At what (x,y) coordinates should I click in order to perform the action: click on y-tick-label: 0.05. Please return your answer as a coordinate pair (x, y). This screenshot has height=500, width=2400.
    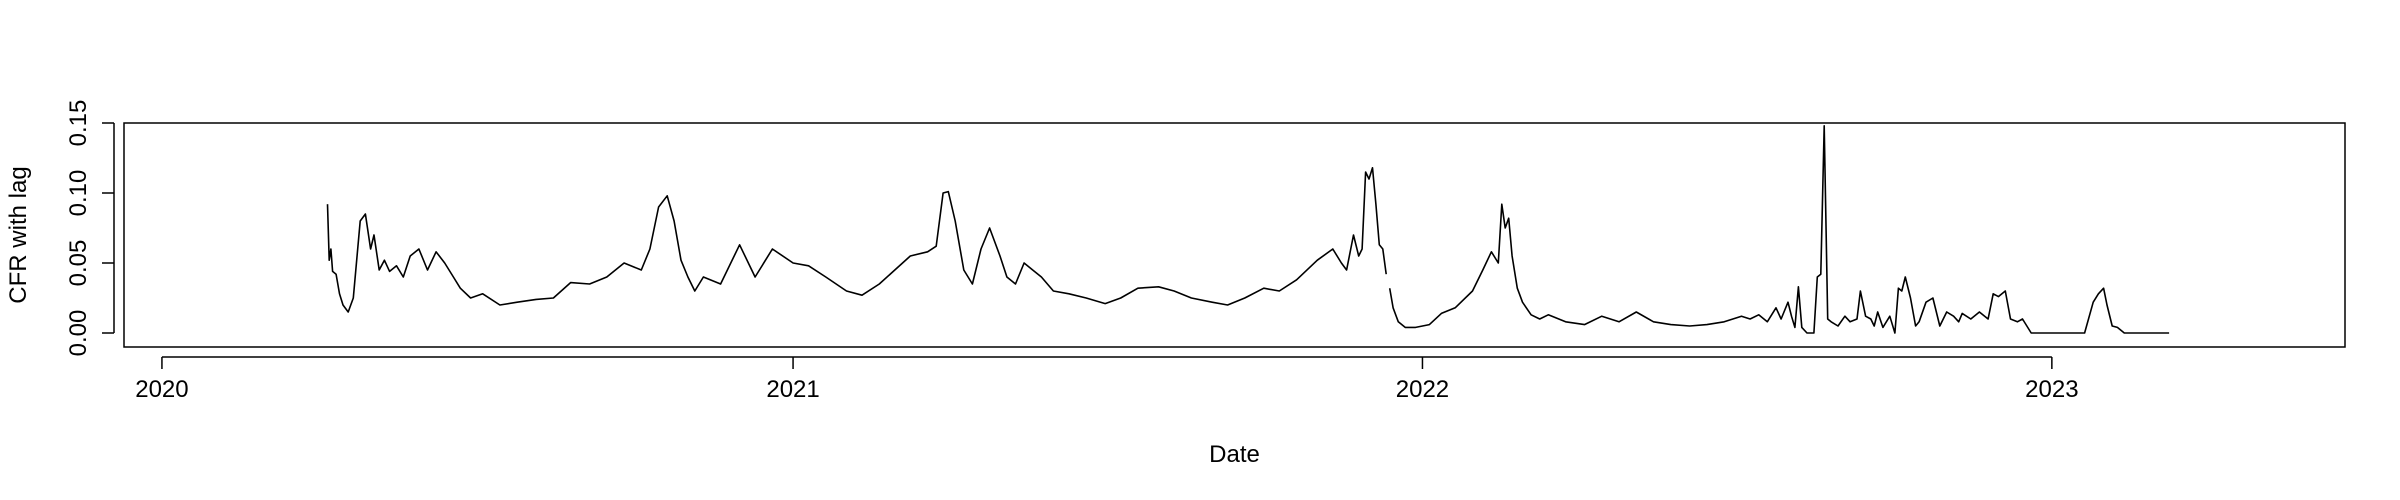
    Looking at the image, I should click on (78, 263).